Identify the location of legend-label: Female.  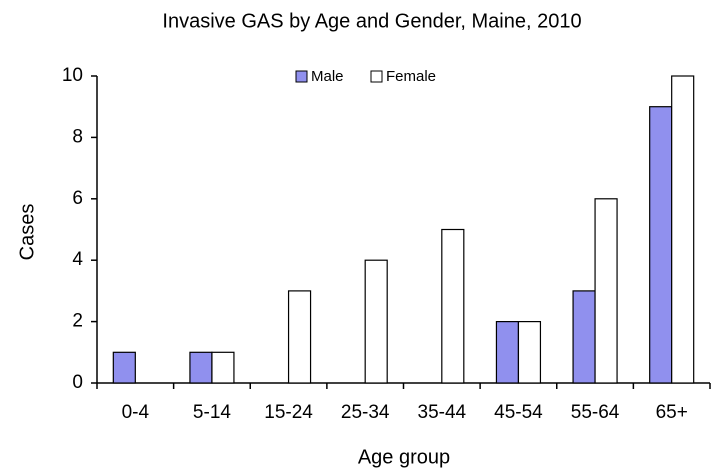
(411, 76).